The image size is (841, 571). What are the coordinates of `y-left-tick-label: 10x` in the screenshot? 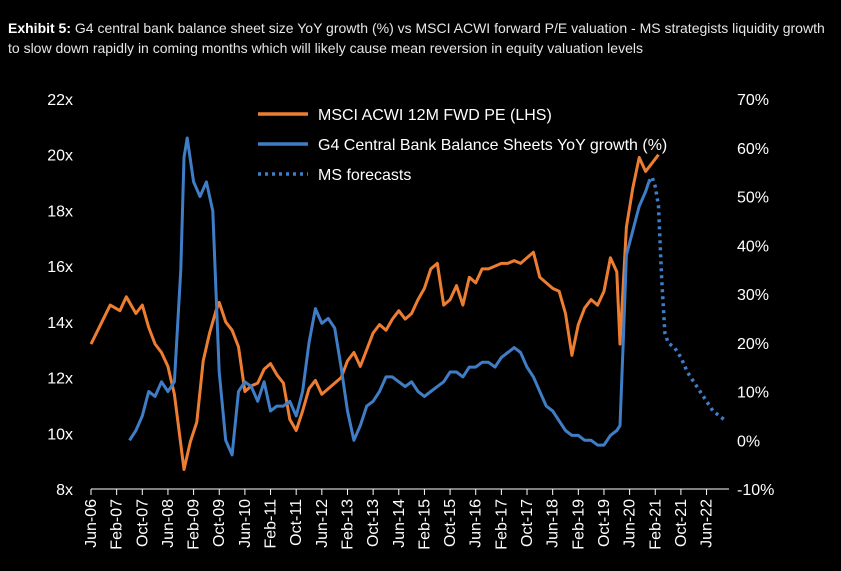 It's located at (60, 434).